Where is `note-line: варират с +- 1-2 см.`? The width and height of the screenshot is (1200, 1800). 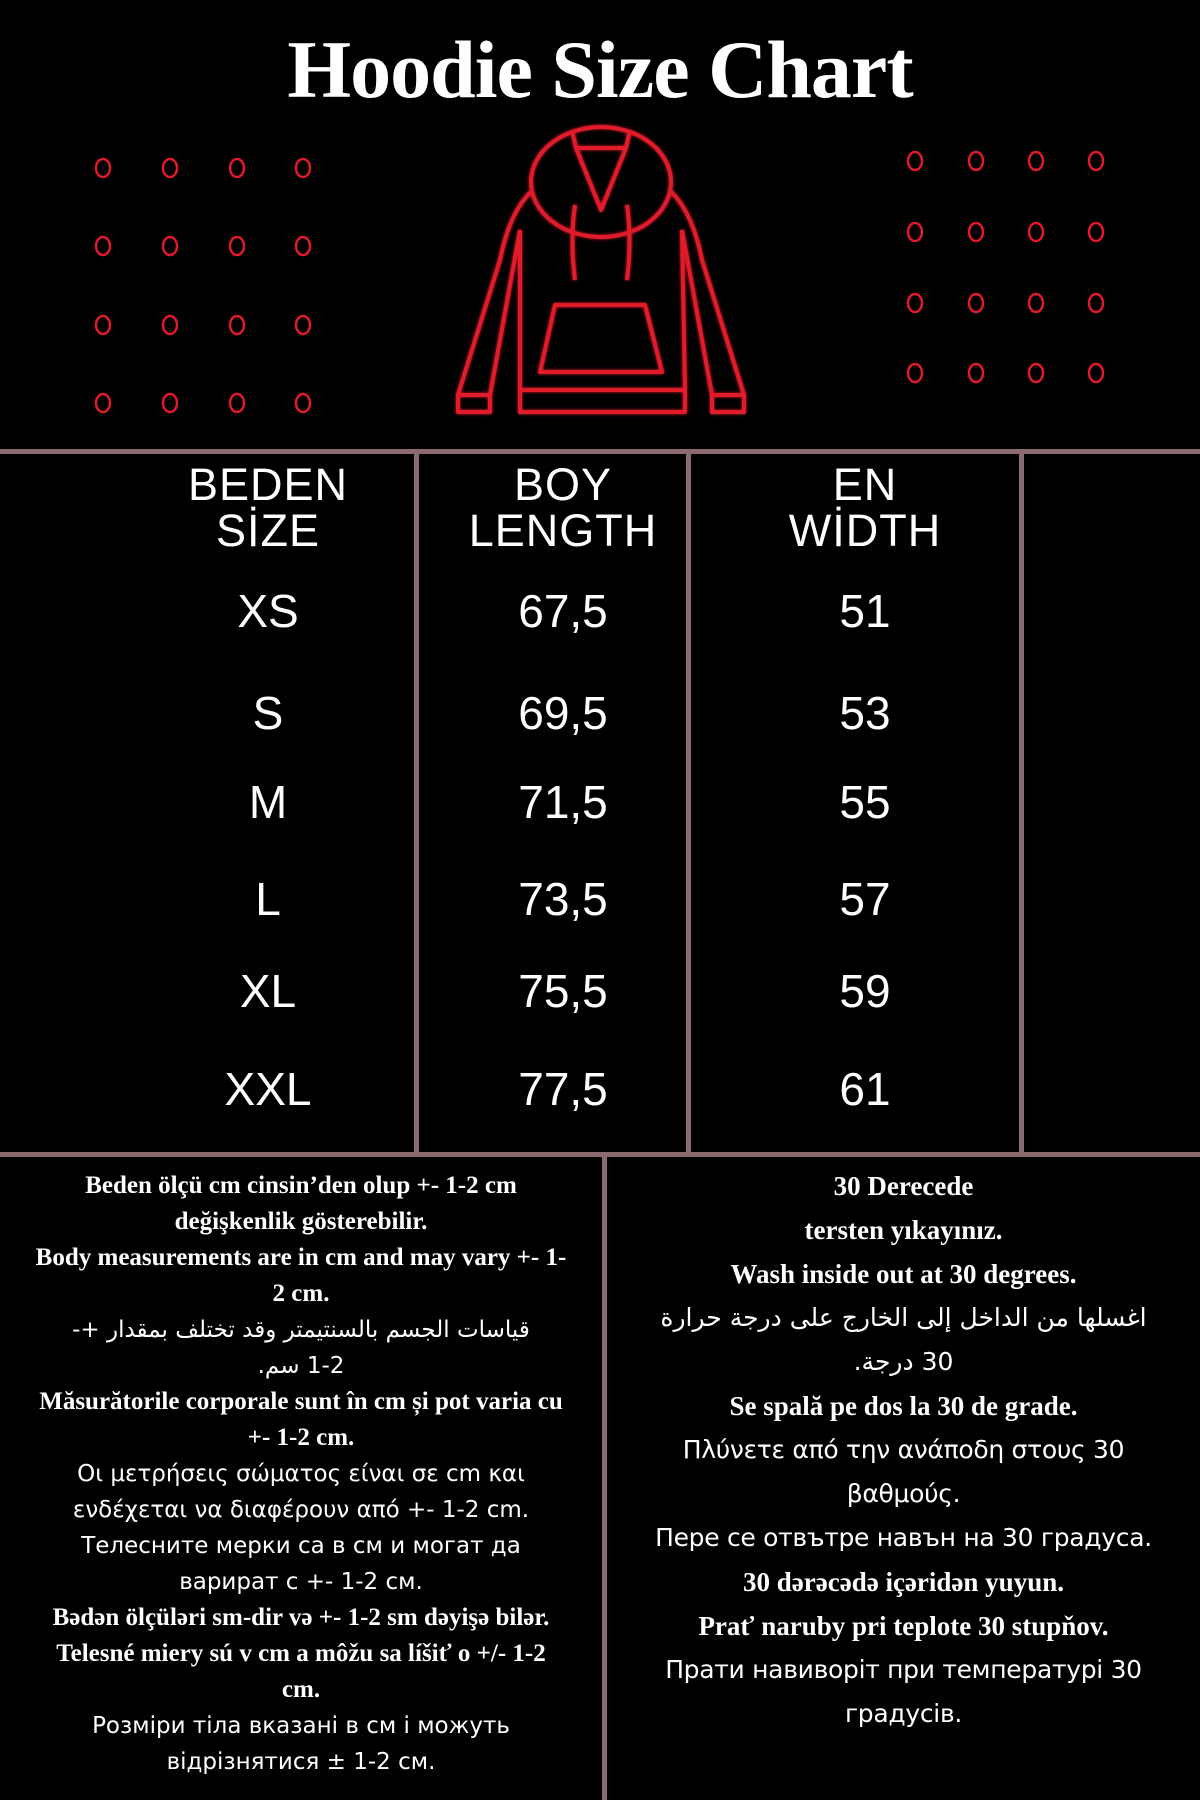 note-line: варират с +- 1-2 см. is located at coordinates (301, 1582).